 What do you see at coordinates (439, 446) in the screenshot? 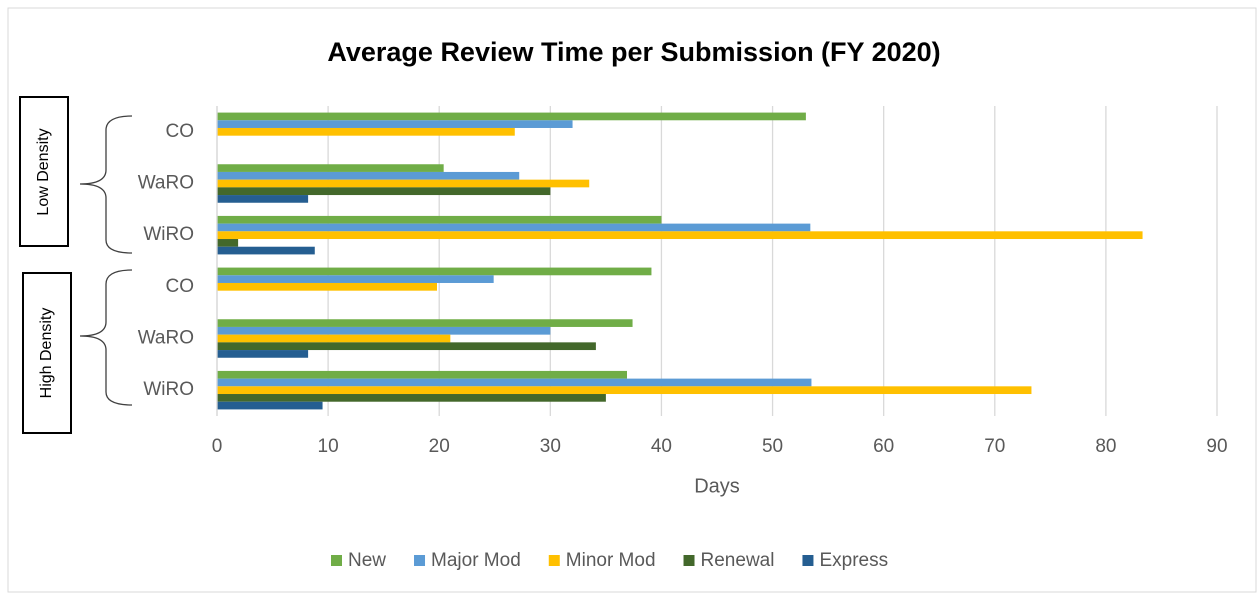
I see `x-tick-label: 20` at bounding box center [439, 446].